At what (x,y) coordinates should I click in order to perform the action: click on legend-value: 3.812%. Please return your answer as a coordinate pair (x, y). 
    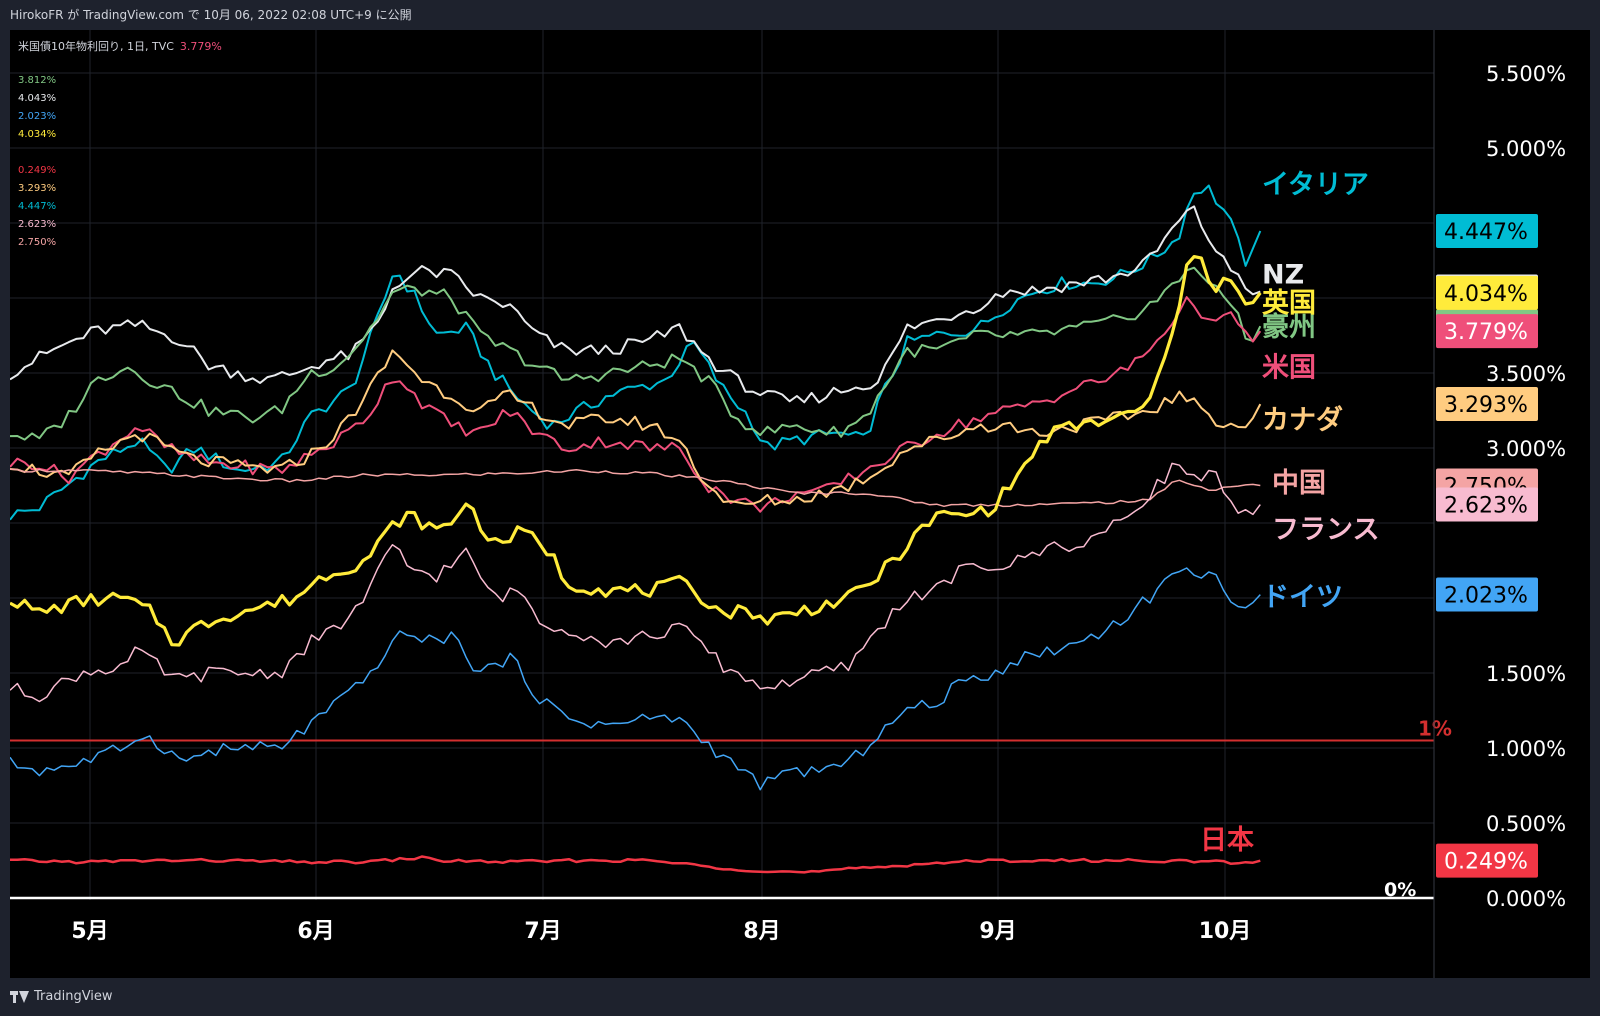
    Looking at the image, I should click on (37, 80).